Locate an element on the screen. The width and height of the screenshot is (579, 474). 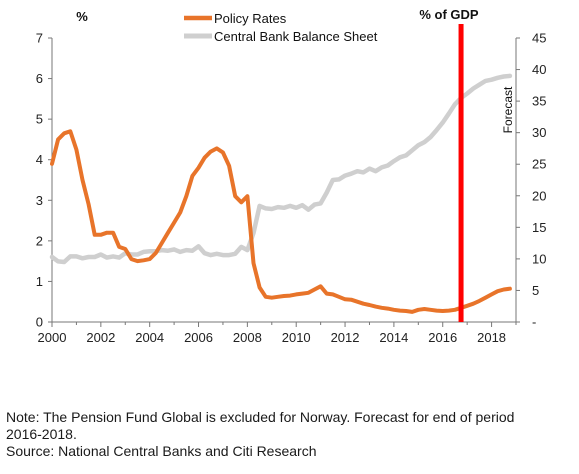
right-tick-label: 40 is located at coordinates (539, 69).